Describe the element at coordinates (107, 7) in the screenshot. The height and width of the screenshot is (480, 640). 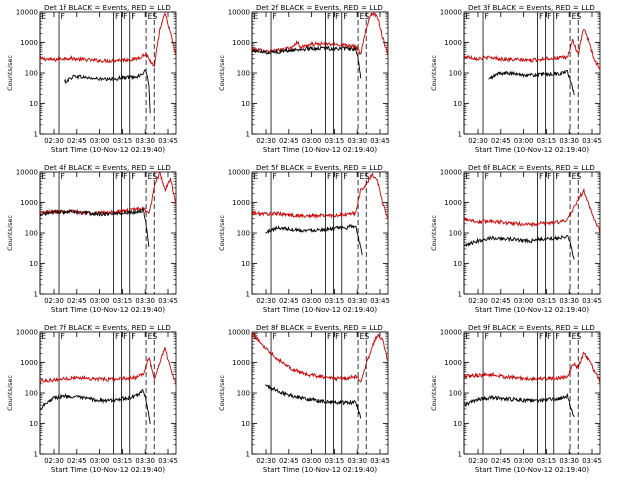
I see `chart-title: Det 1f BLACK = Events, RED = LLD` at that location.